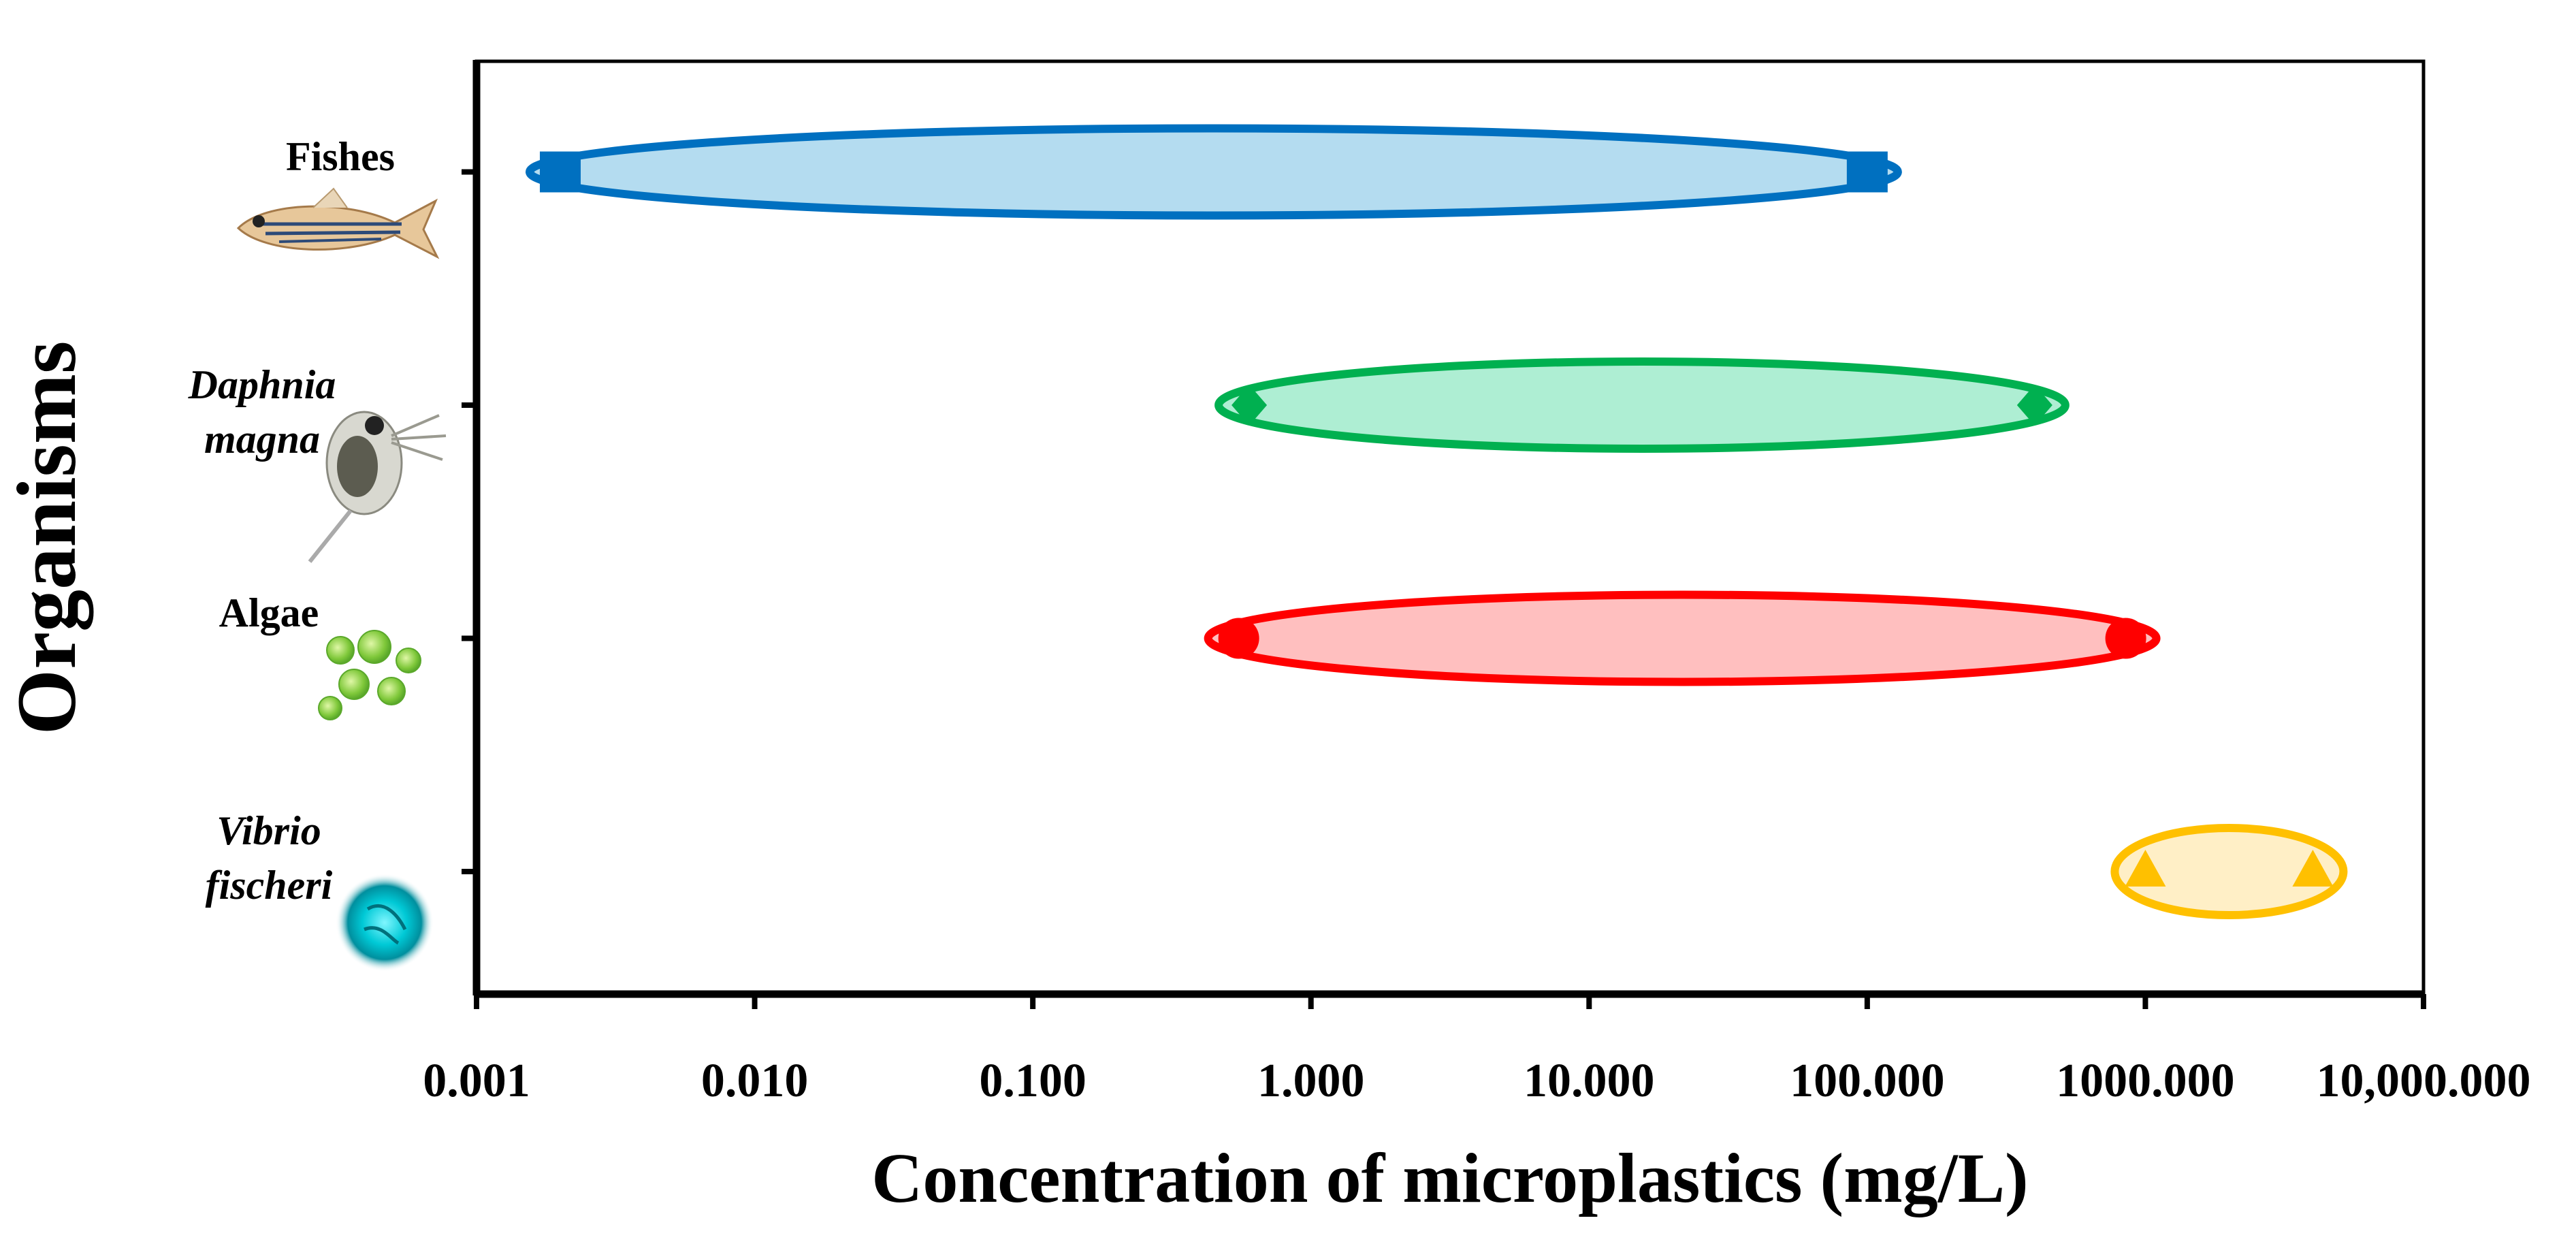  What do you see at coordinates (1868, 1081) in the screenshot?
I see `x-tick-label-5: 100.000` at bounding box center [1868, 1081].